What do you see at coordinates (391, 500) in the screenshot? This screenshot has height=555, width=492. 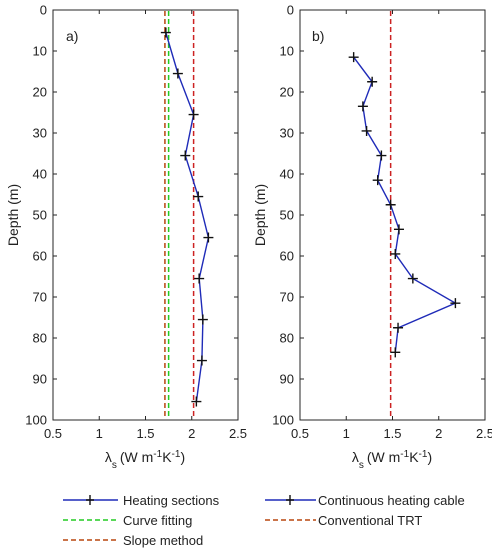 I see `legend-label-continuous-heating-cable: Continuous heating cable` at bounding box center [391, 500].